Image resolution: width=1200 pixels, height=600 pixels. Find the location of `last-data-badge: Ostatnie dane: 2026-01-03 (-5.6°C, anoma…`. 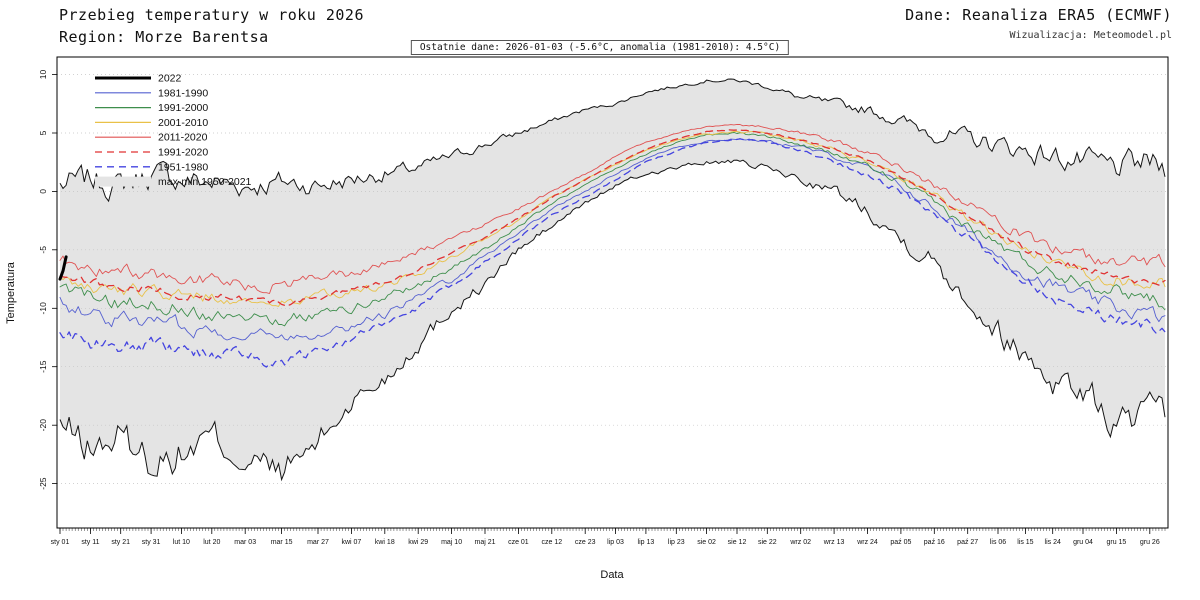

last-data-badge: Ostatnie dane: 2026-01-03 (-5.6°C, anoma… is located at coordinates (600, 47).